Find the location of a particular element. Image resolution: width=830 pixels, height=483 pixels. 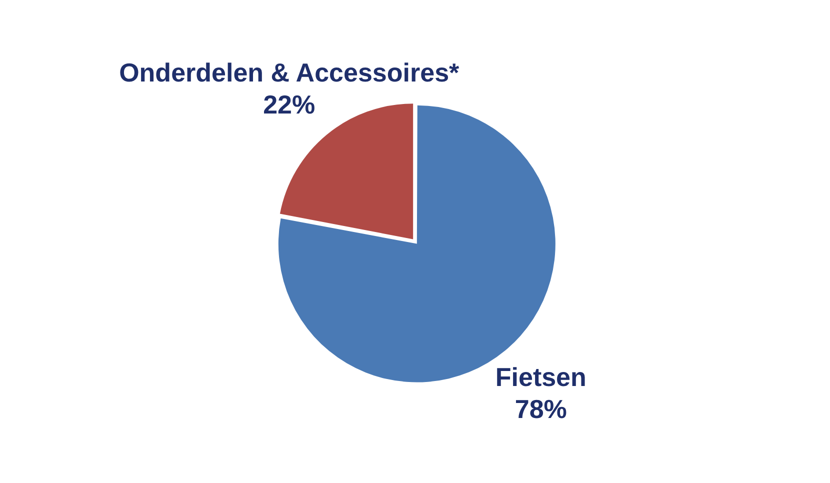

slice-label: Fietsen is located at coordinates (540, 377).